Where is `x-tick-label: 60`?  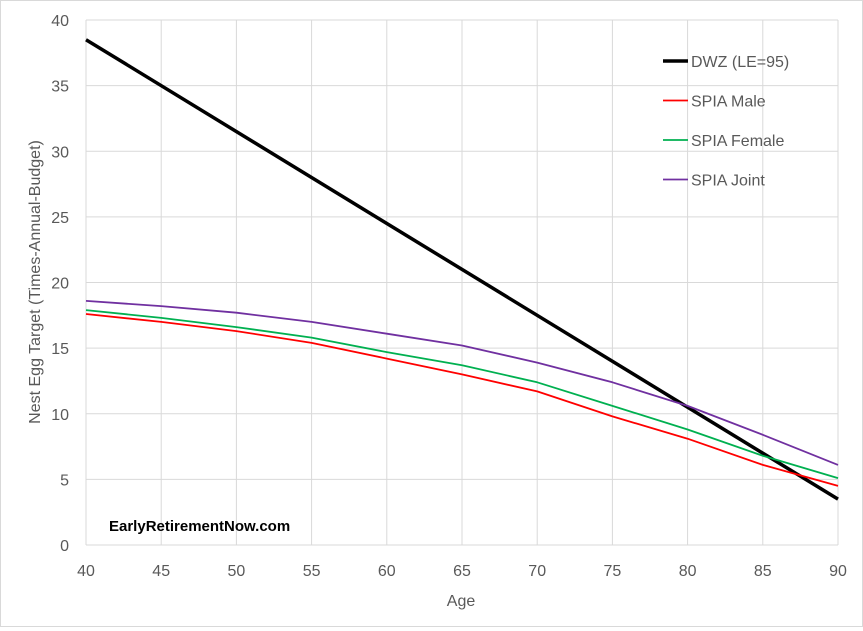
x-tick-label: 60 is located at coordinates (387, 571).